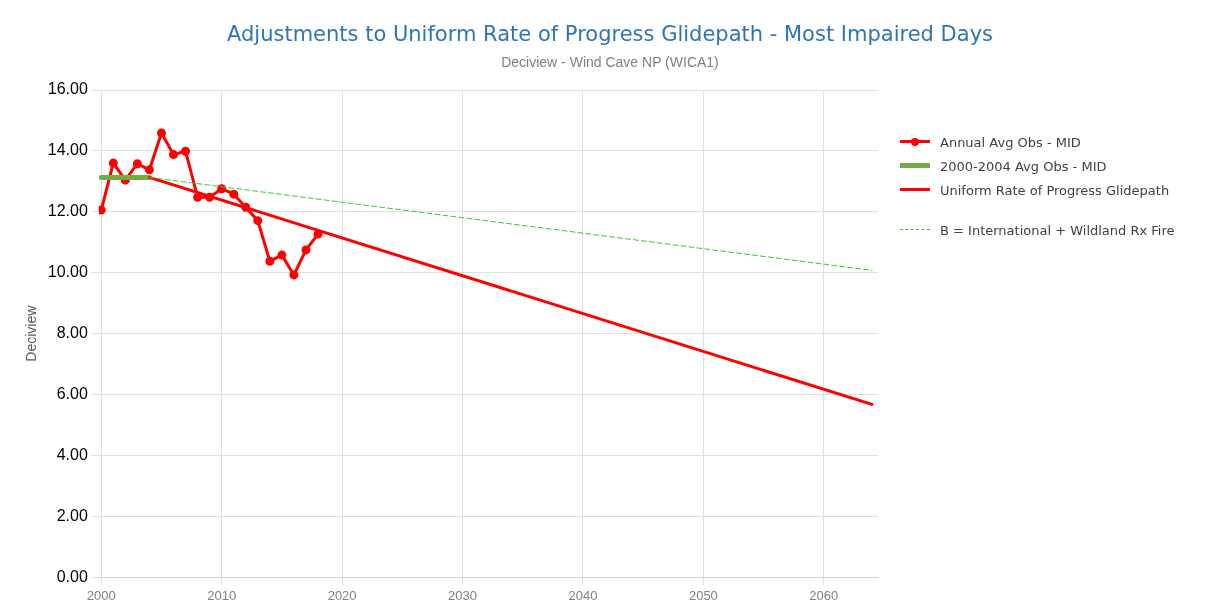  Describe the element at coordinates (1057, 230) in the screenshot. I see `legend-label: B = International + Wildland Rx Fire` at that location.